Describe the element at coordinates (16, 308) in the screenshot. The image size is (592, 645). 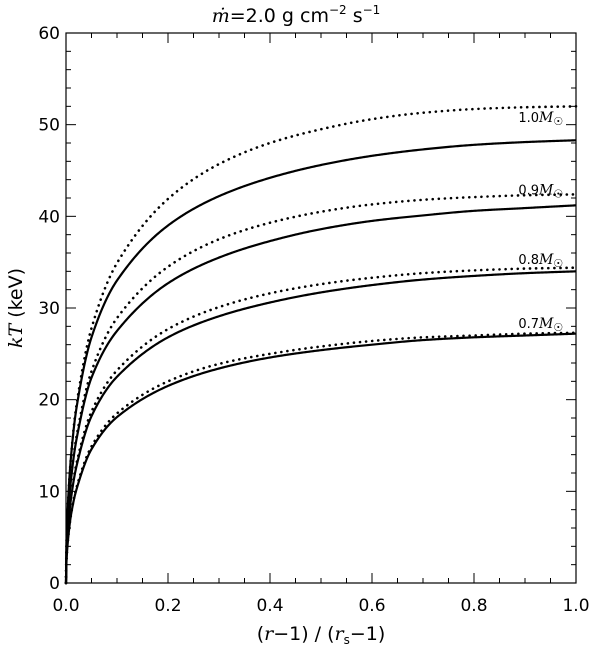
I see `y-axis-label: kT (keV)` at that location.